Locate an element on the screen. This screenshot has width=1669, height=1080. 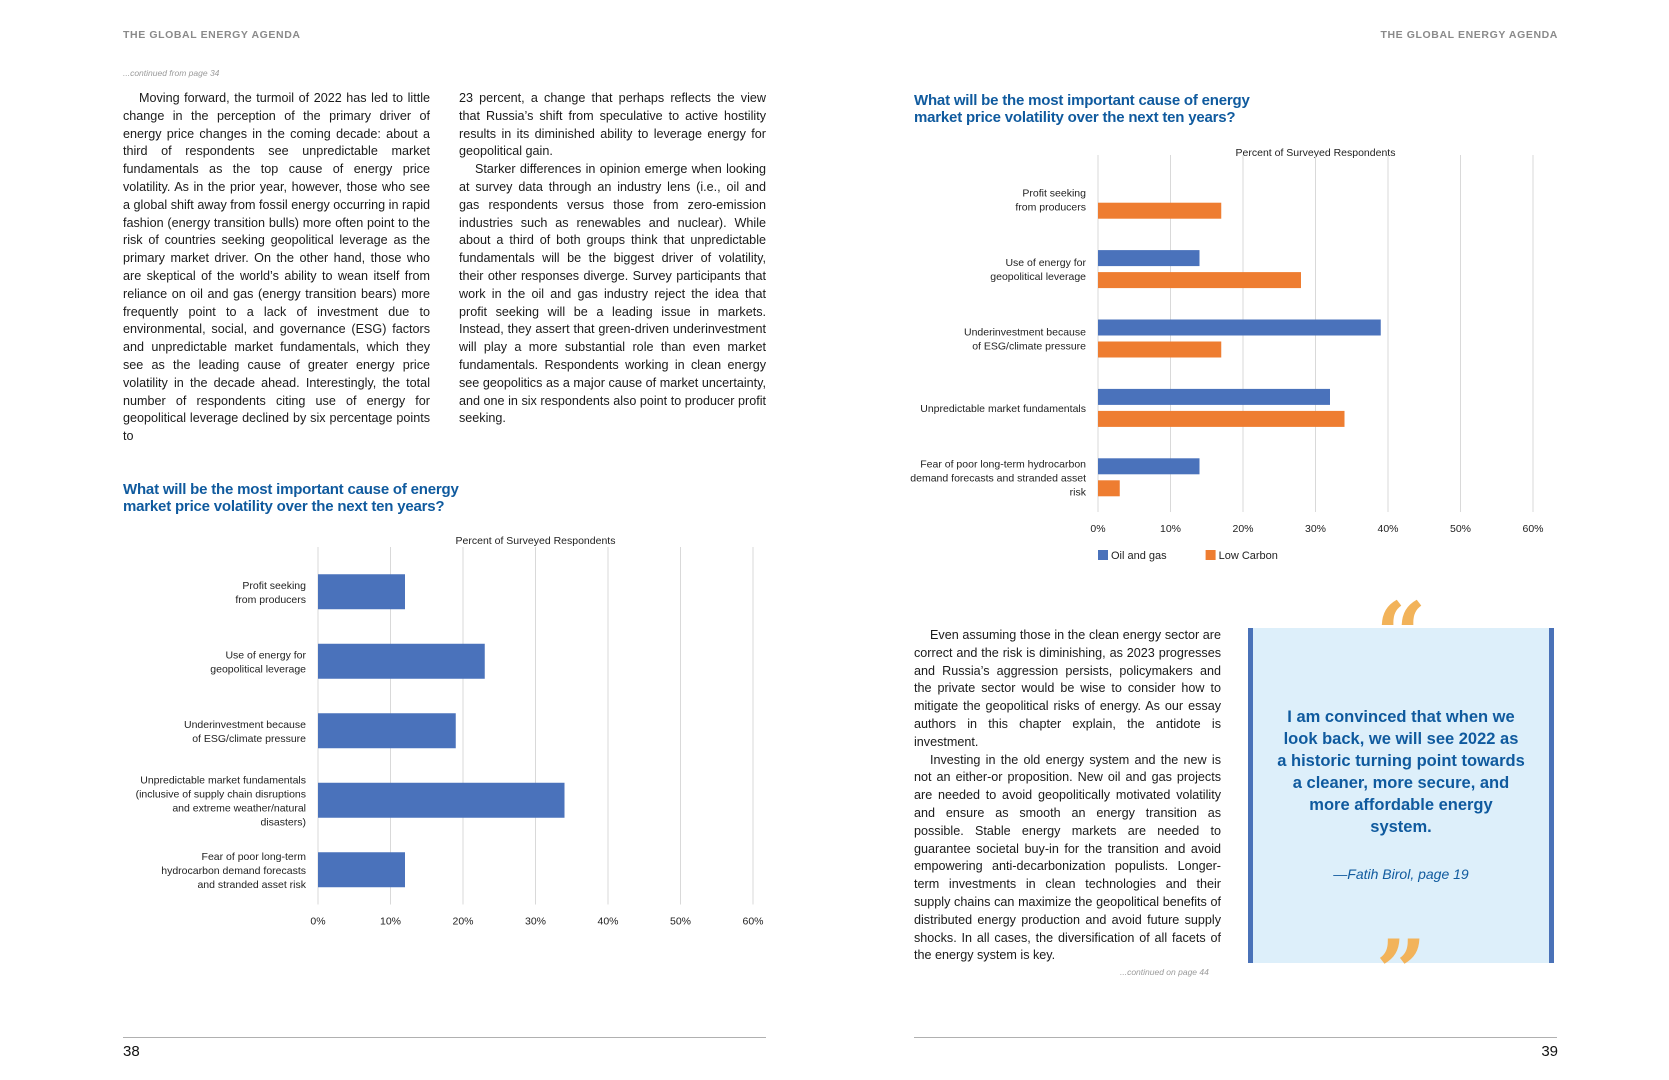
category-label: hydrocarbon demand forecasts is located at coordinates (233, 871).